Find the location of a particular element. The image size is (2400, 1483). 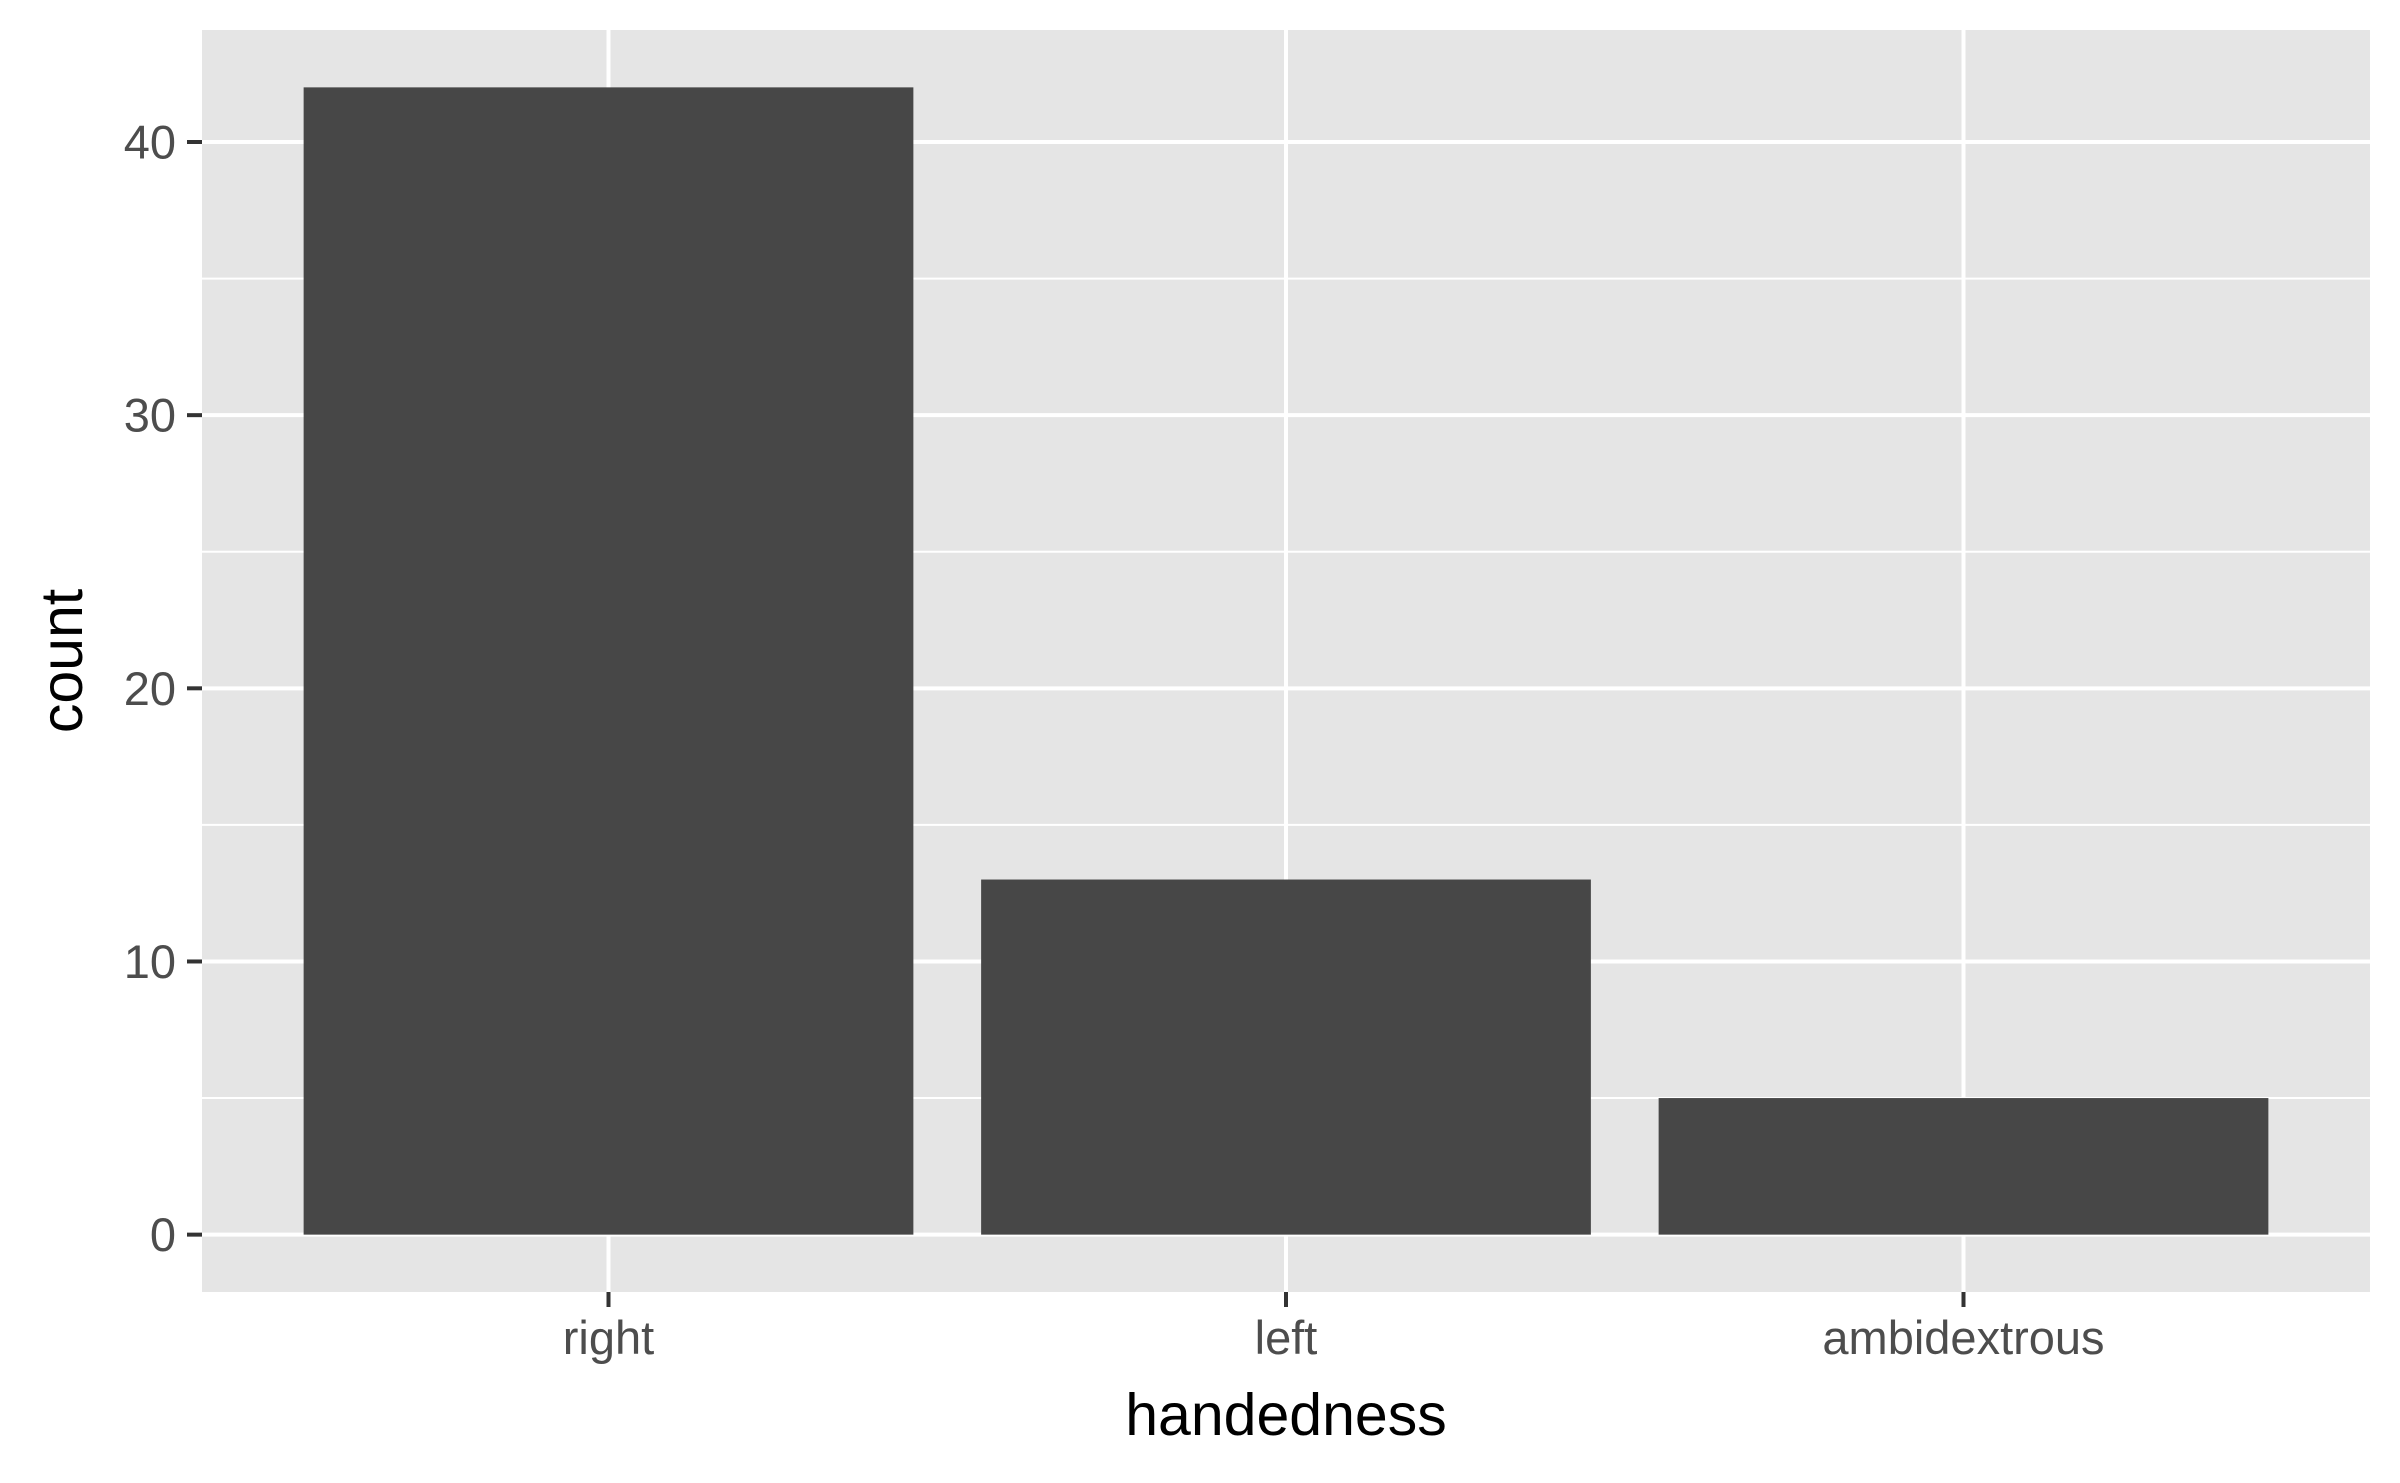

y-tick-label: 40 is located at coordinates (150, 141).